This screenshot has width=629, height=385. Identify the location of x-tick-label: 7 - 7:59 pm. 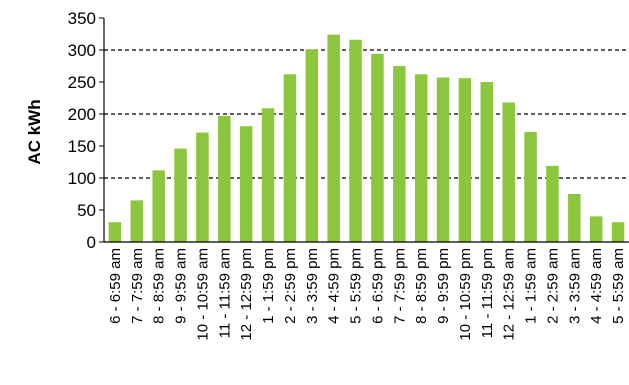
(399, 286).